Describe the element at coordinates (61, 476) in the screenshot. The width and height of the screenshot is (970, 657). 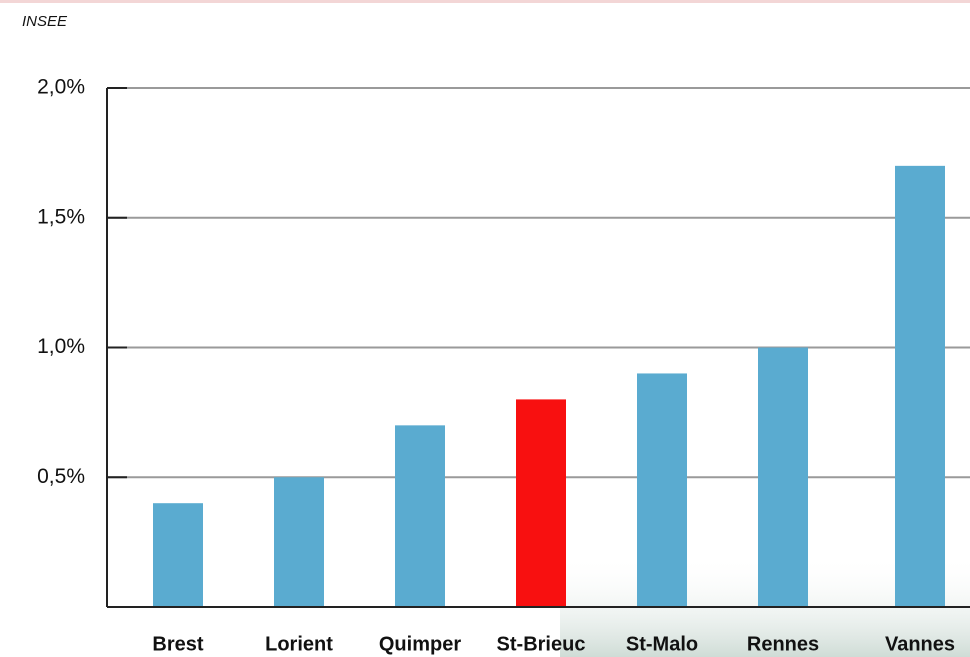
I see `y-tick-label: 0,5%` at that location.